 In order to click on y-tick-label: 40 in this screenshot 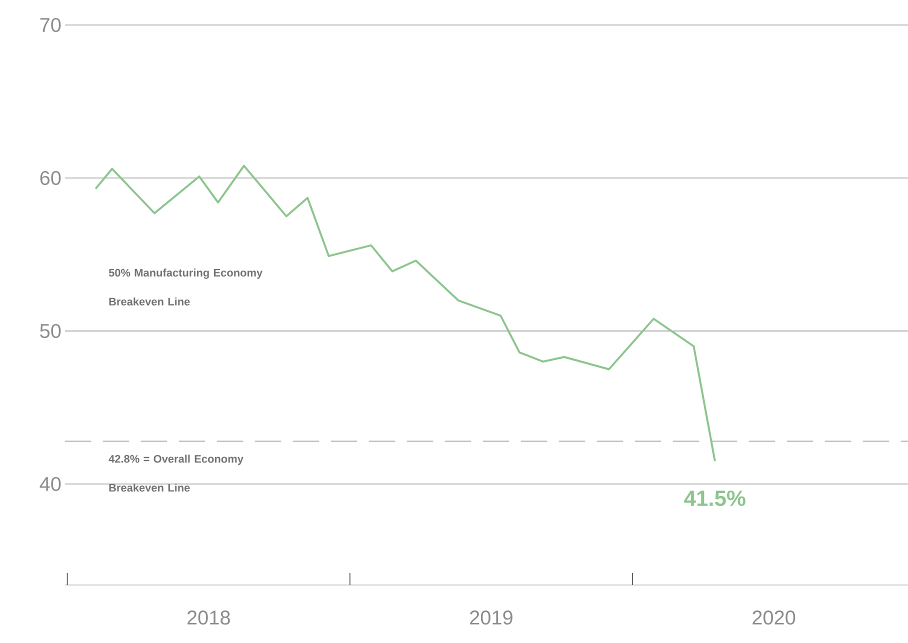, I will do `click(50, 484)`.